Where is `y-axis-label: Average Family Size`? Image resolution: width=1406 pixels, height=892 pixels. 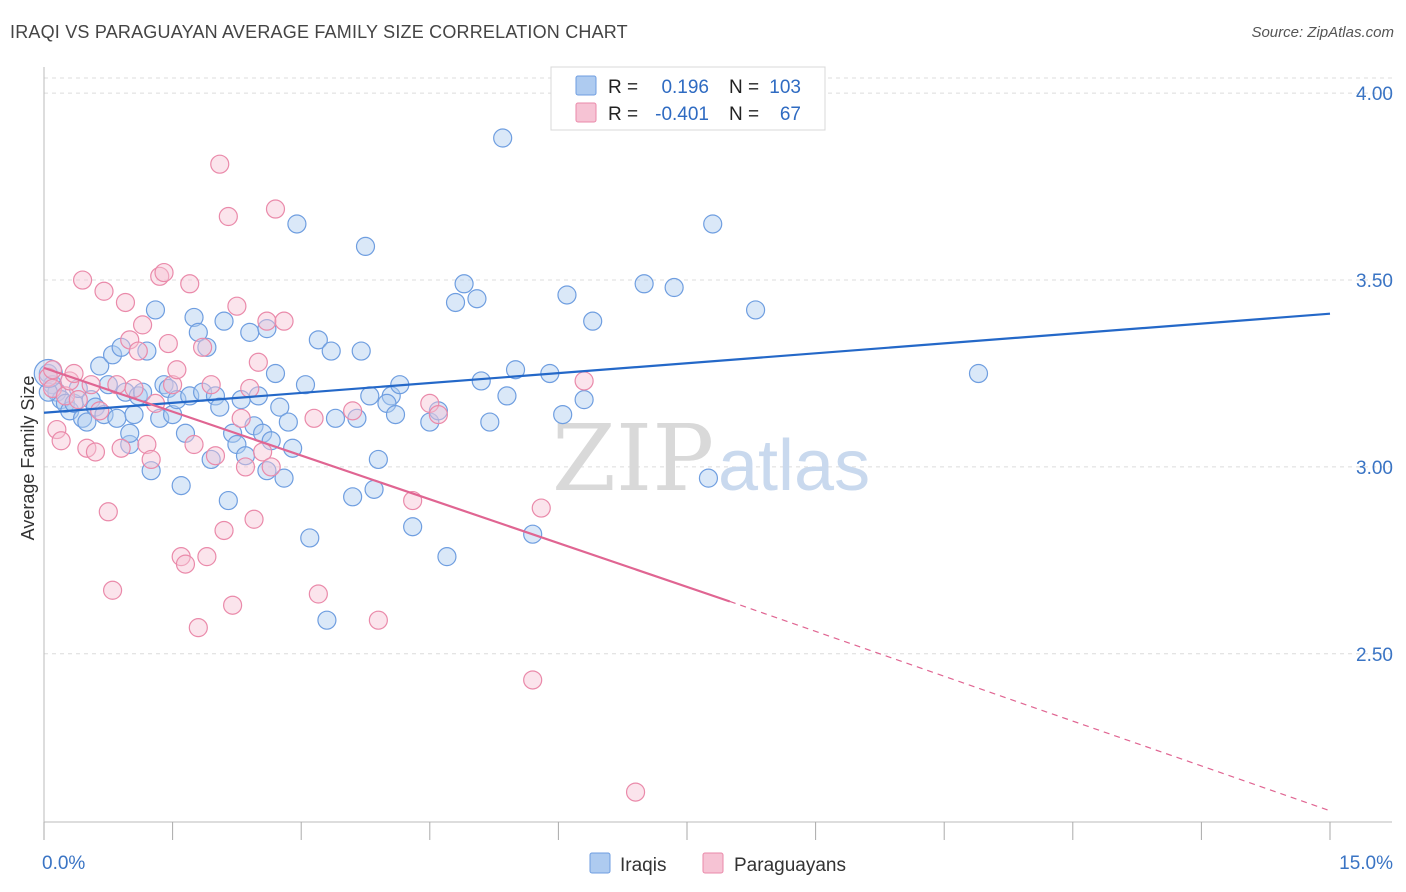 y-axis-label: Average Family Size is located at coordinates (28, 458).